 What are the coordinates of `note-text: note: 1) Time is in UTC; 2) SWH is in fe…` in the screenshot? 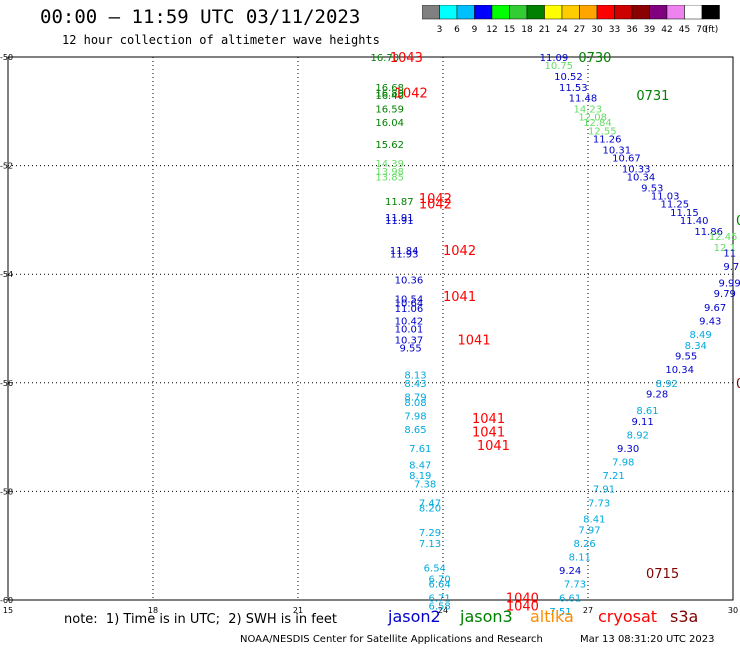 It's located at (200, 619).